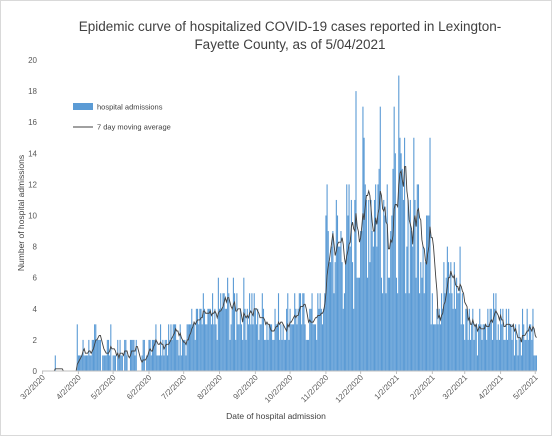 The image size is (553, 437). I want to click on x-tick-label: 8/2/2020, so click(210, 387).